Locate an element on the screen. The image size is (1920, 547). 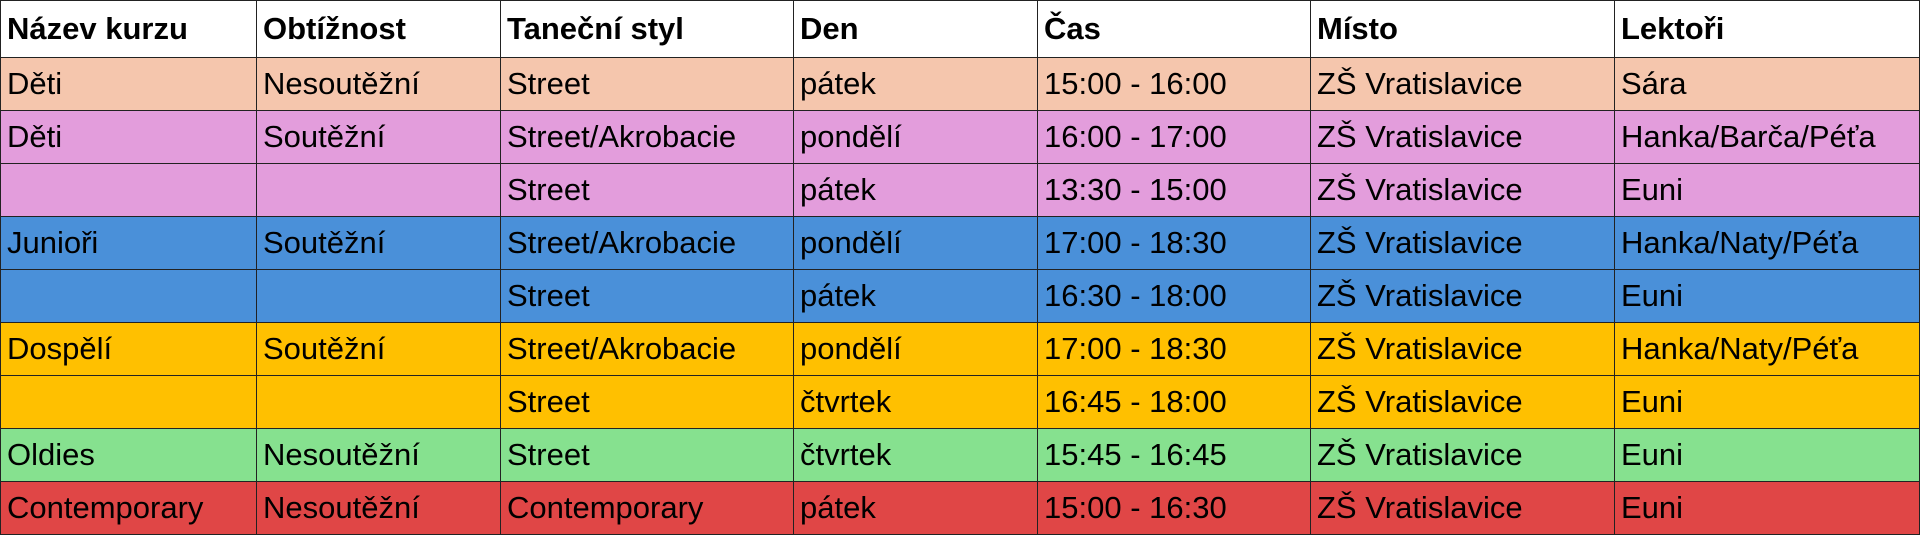
table-cell: 16:00 - 17:00 is located at coordinates (1174, 137).